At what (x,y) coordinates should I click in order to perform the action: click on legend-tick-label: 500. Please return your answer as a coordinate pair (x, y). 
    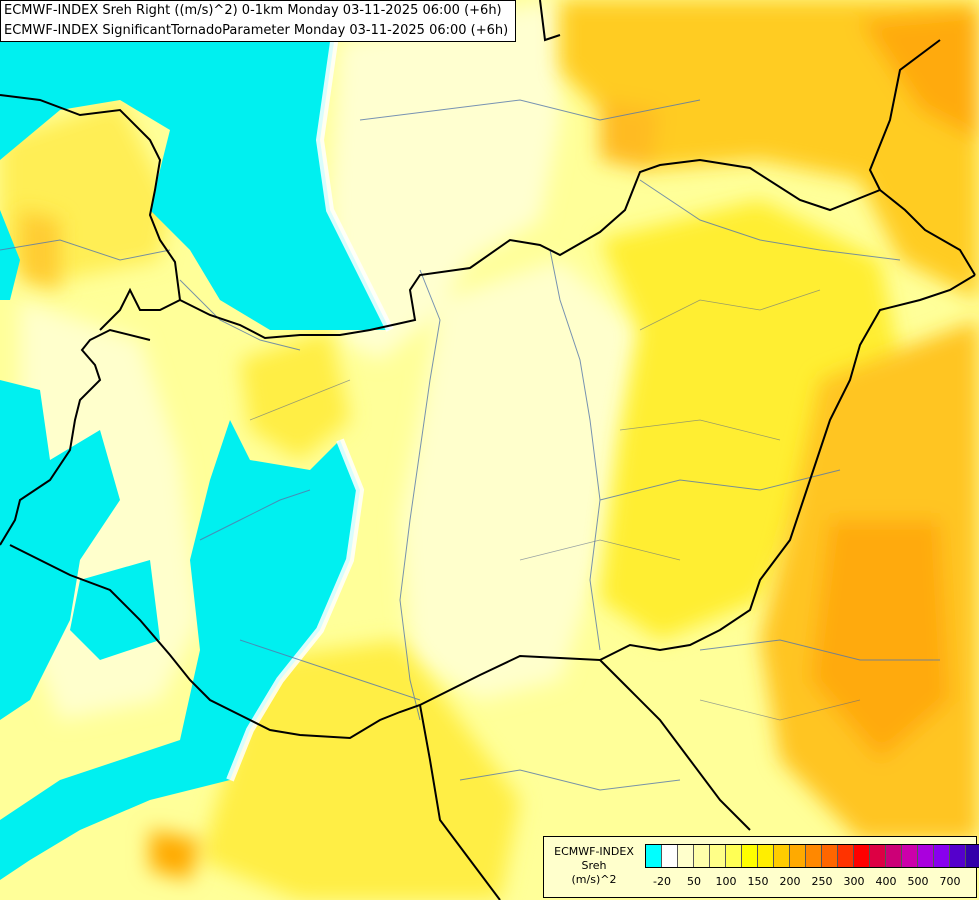
    Looking at the image, I should click on (918, 881).